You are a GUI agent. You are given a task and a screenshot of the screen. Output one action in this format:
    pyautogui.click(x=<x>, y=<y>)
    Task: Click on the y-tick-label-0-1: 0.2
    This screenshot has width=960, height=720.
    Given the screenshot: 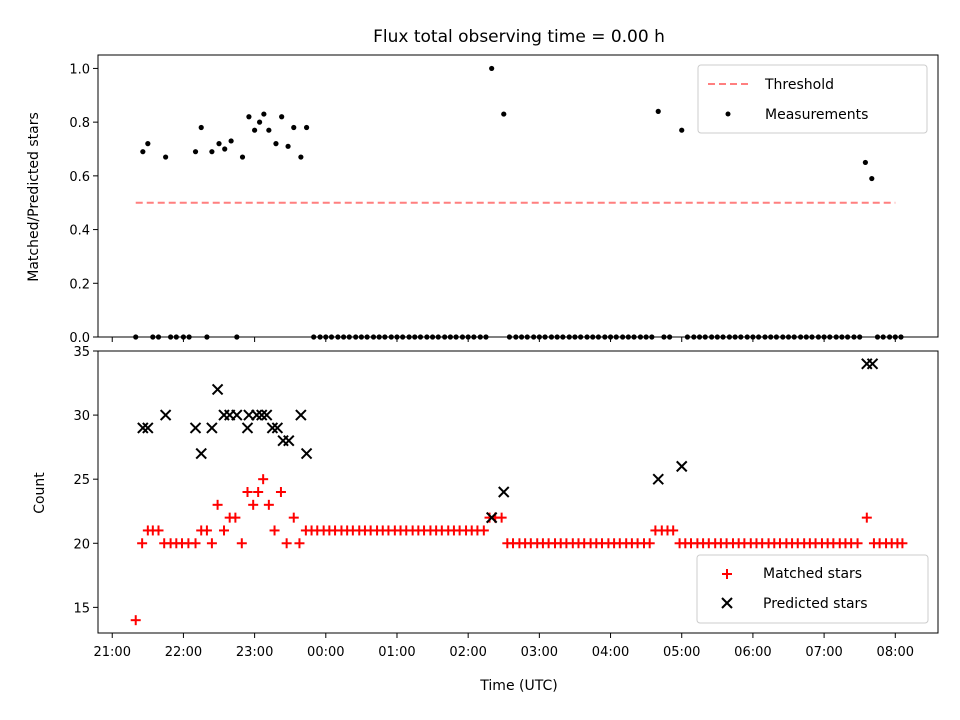 What is the action you would take?
    pyautogui.click(x=79, y=284)
    